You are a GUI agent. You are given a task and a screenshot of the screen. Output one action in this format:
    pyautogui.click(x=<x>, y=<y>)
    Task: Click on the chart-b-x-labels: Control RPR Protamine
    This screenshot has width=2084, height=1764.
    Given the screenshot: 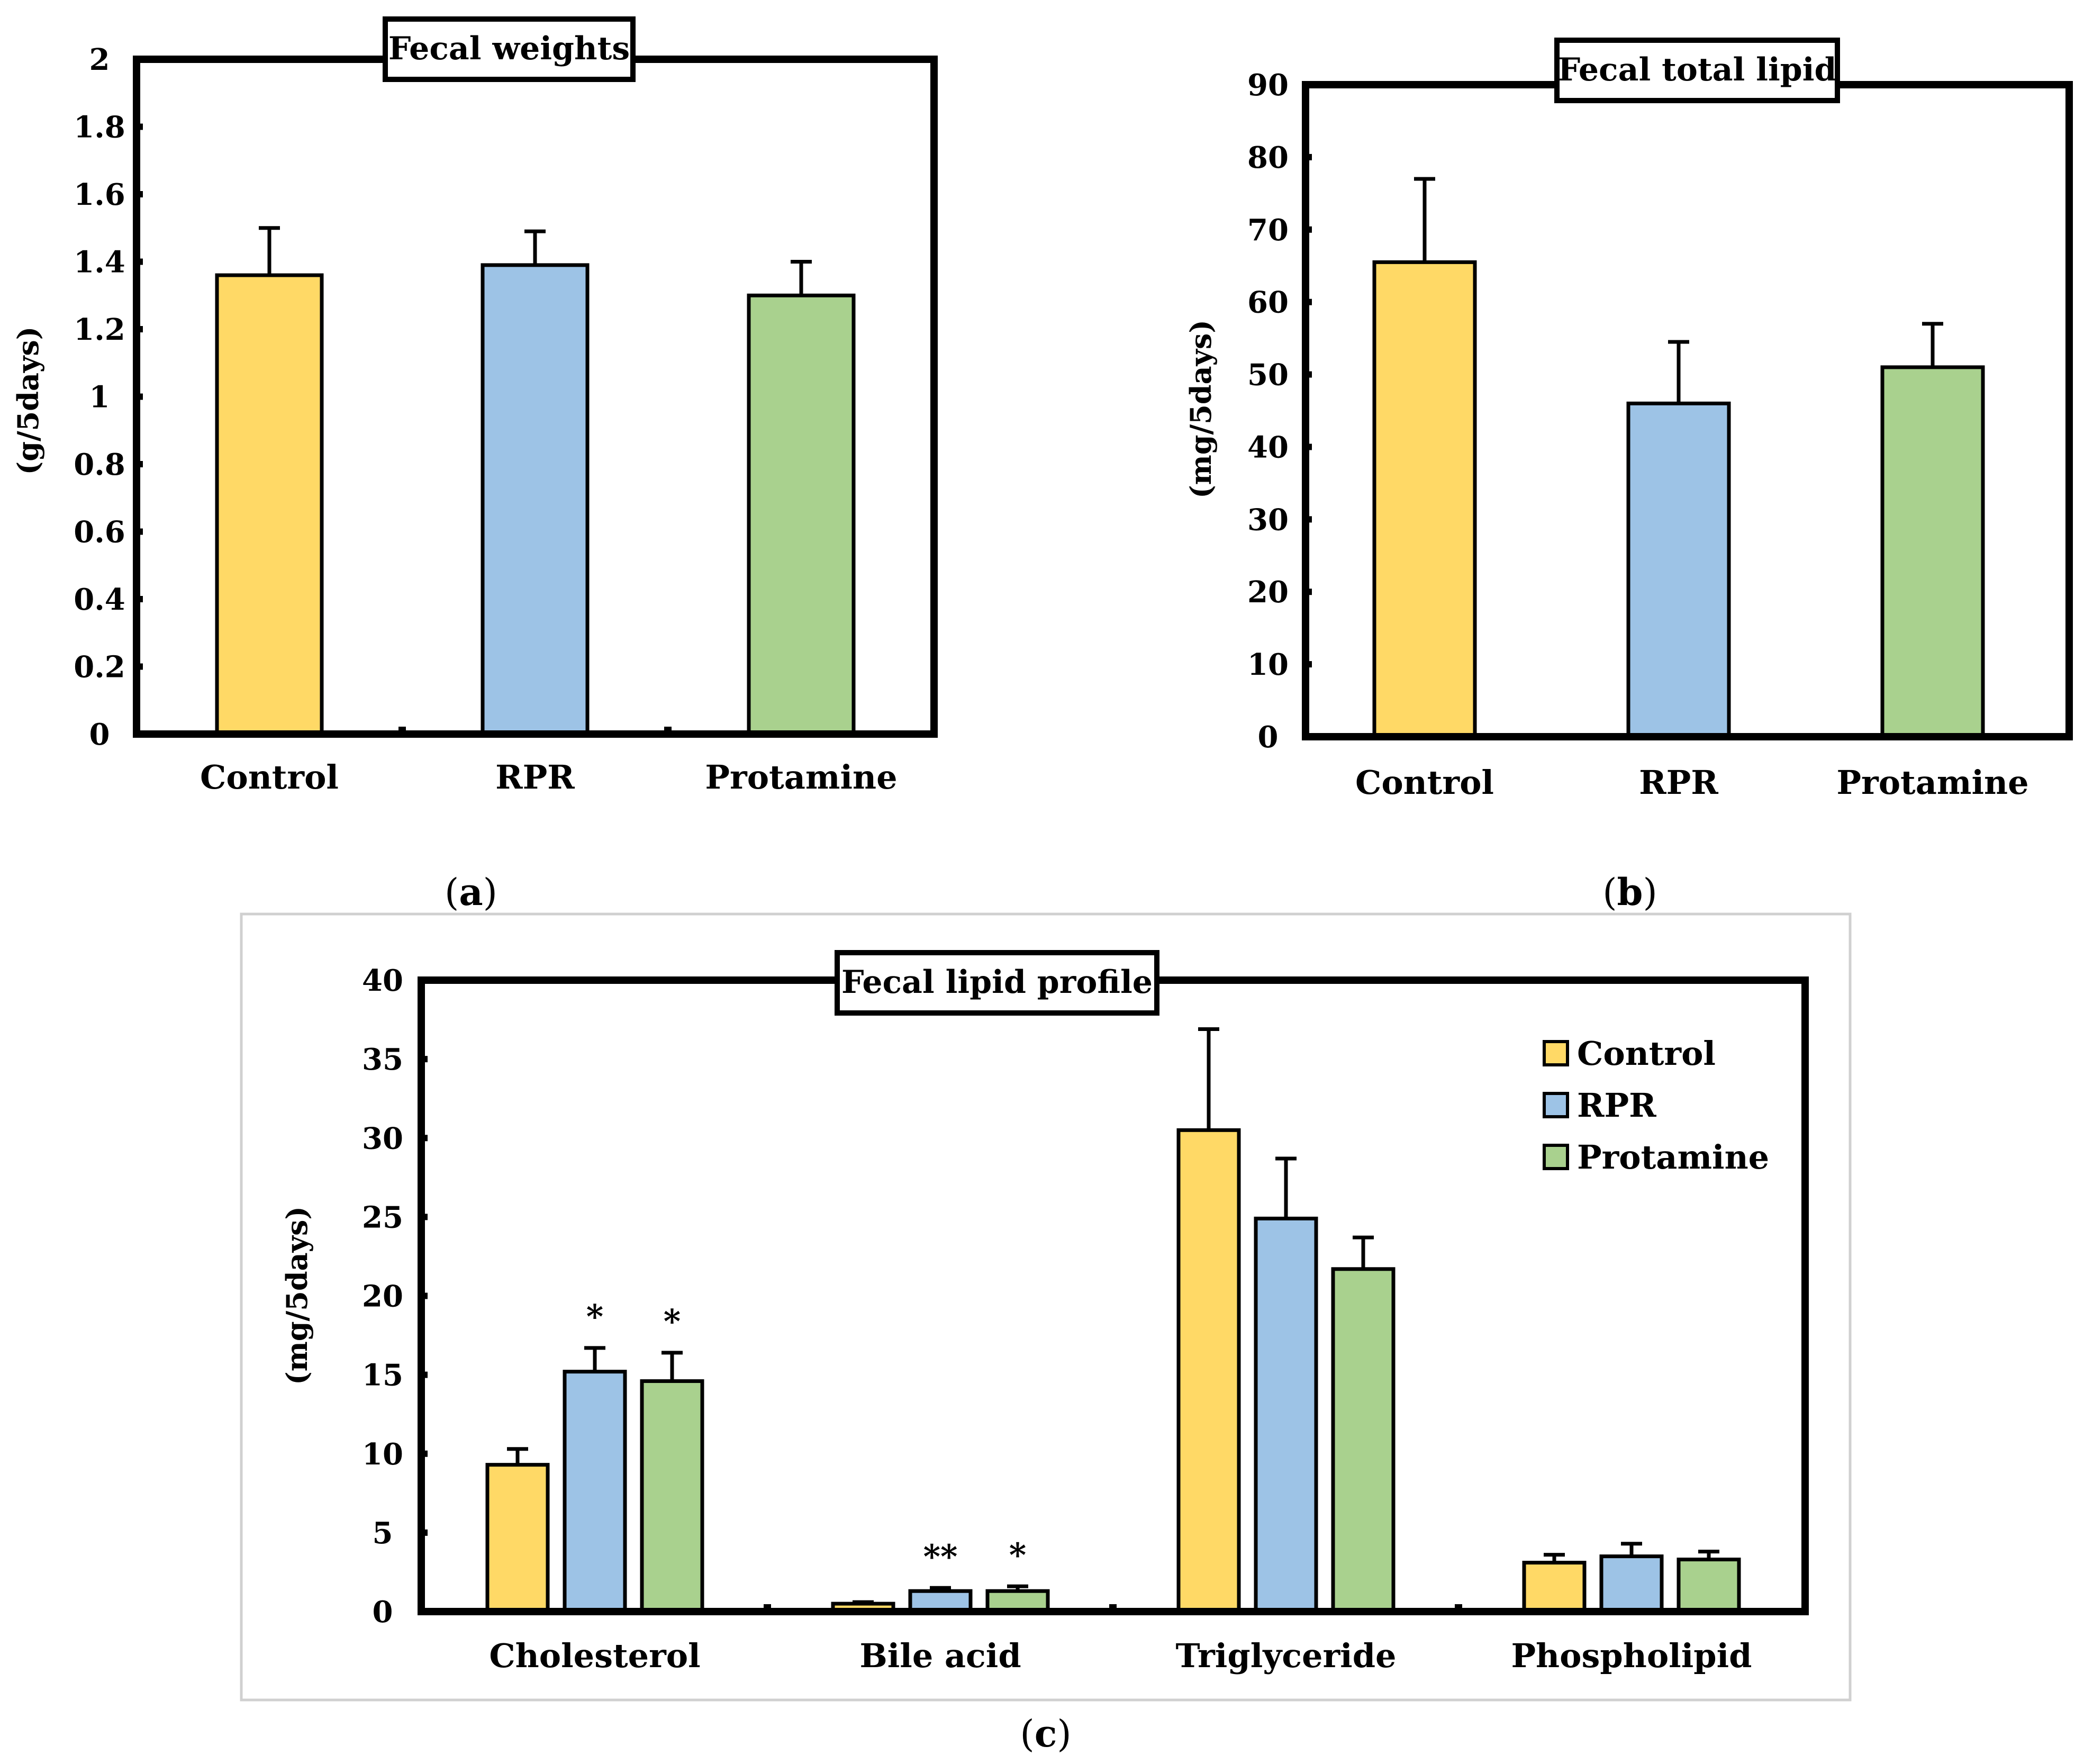 What is the action you would take?
    pyautogui.click(x=1692, y=782)
    